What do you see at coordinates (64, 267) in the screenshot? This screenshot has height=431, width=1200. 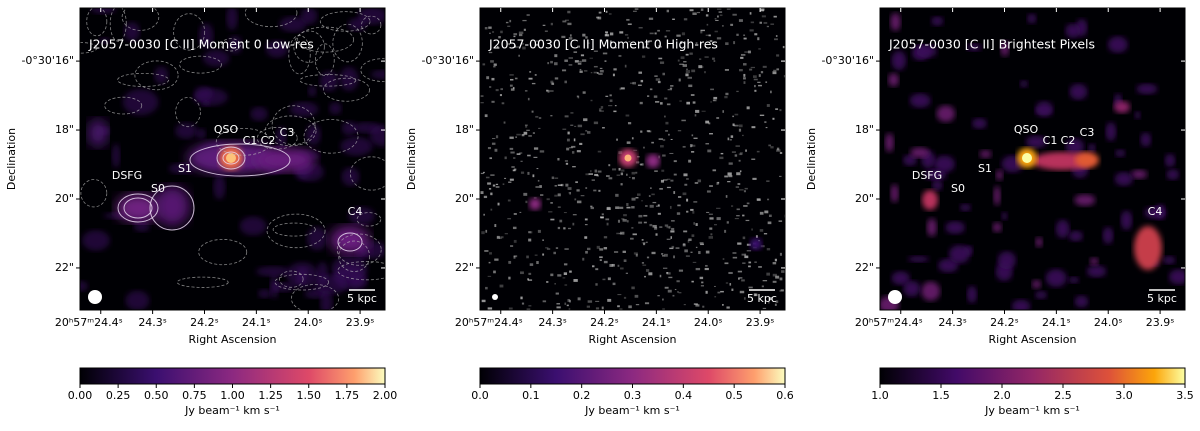 I see `y-tick-label: 22"` at bounding box center [64, 267].